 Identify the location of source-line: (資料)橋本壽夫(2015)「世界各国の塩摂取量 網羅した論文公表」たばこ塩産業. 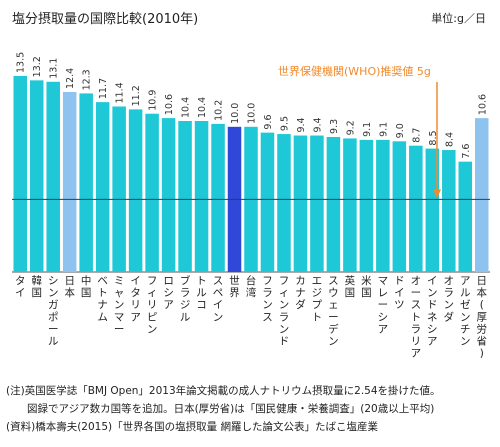
(192, 427).